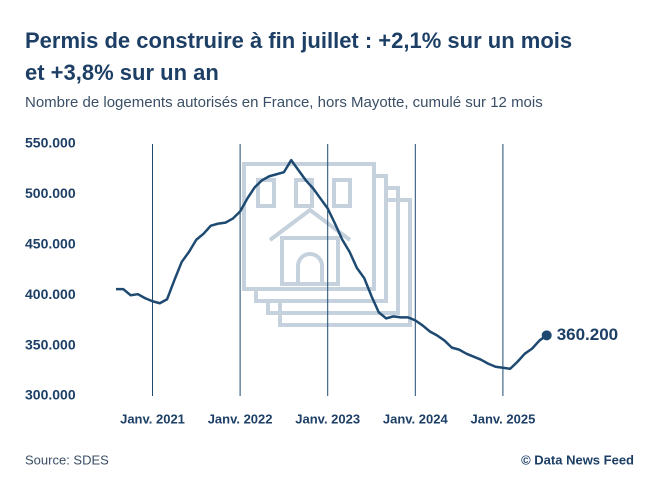 The image size is (660, 496). Describe the element at coordinates (240, 418) in the screenshot. I see `x-tick-label: Janv. 2022` at that location.